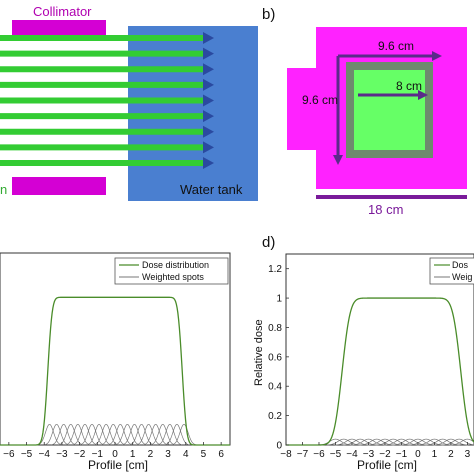  Describe the element at coordinates (221, 454) in the screenshot. I see `x-tick-label: 6` at that location.